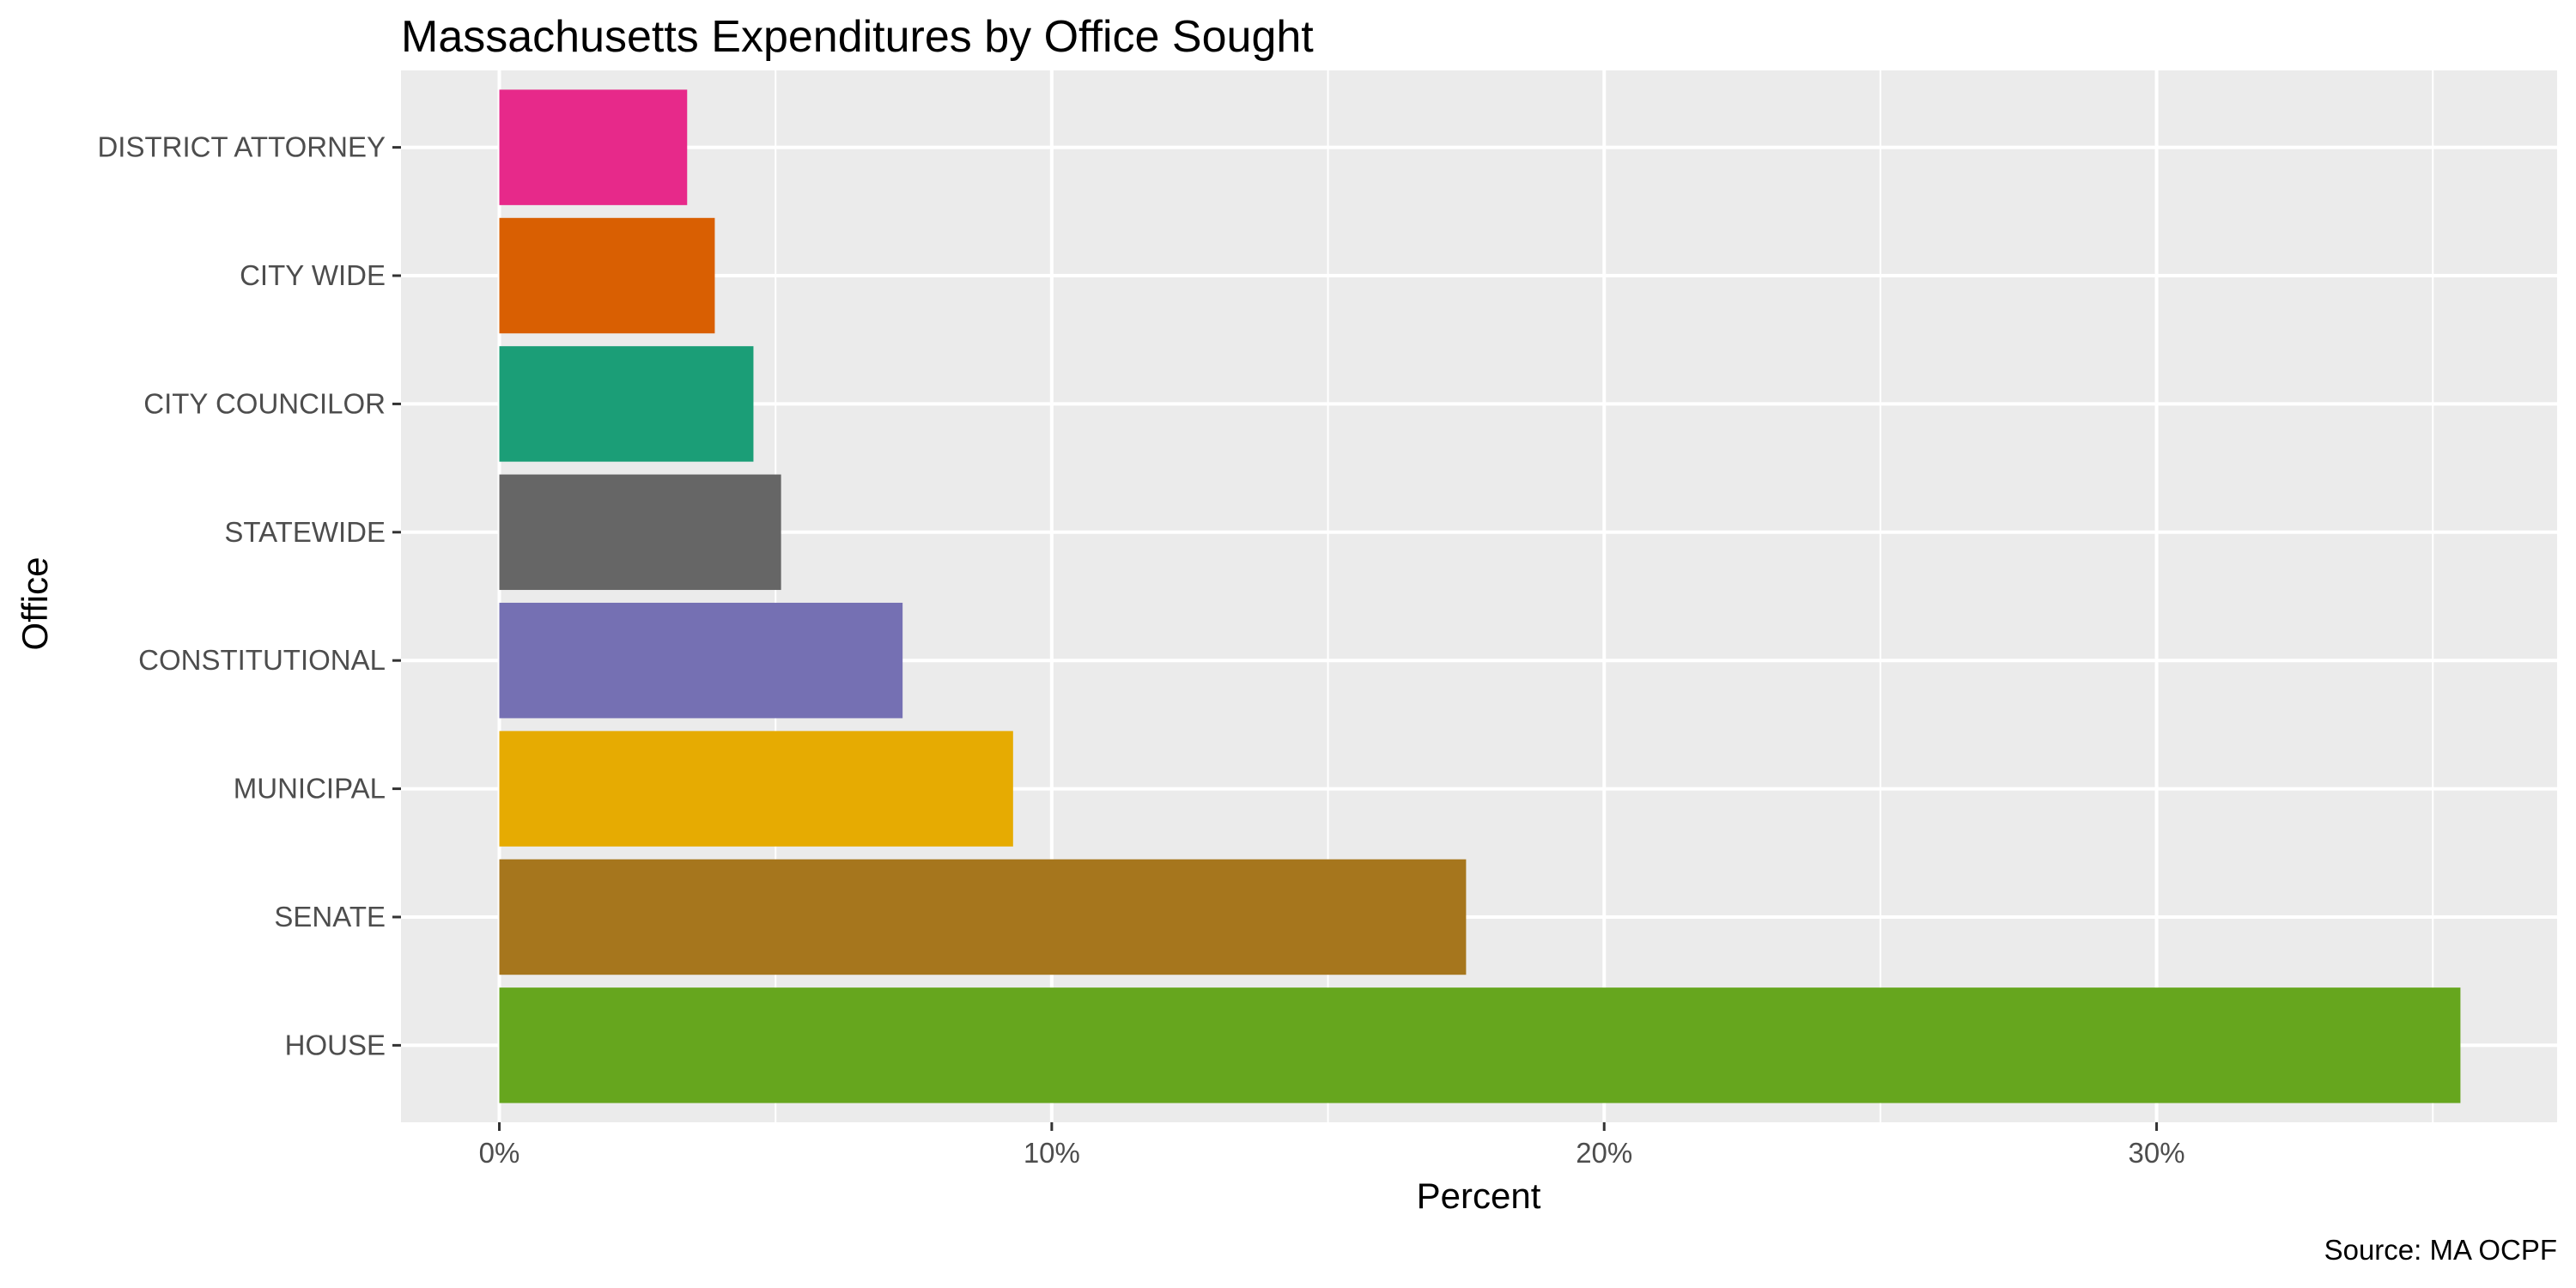 This screenshot has width=2576, height=1288. I want to click on bar-municipal, so click(756, 789).